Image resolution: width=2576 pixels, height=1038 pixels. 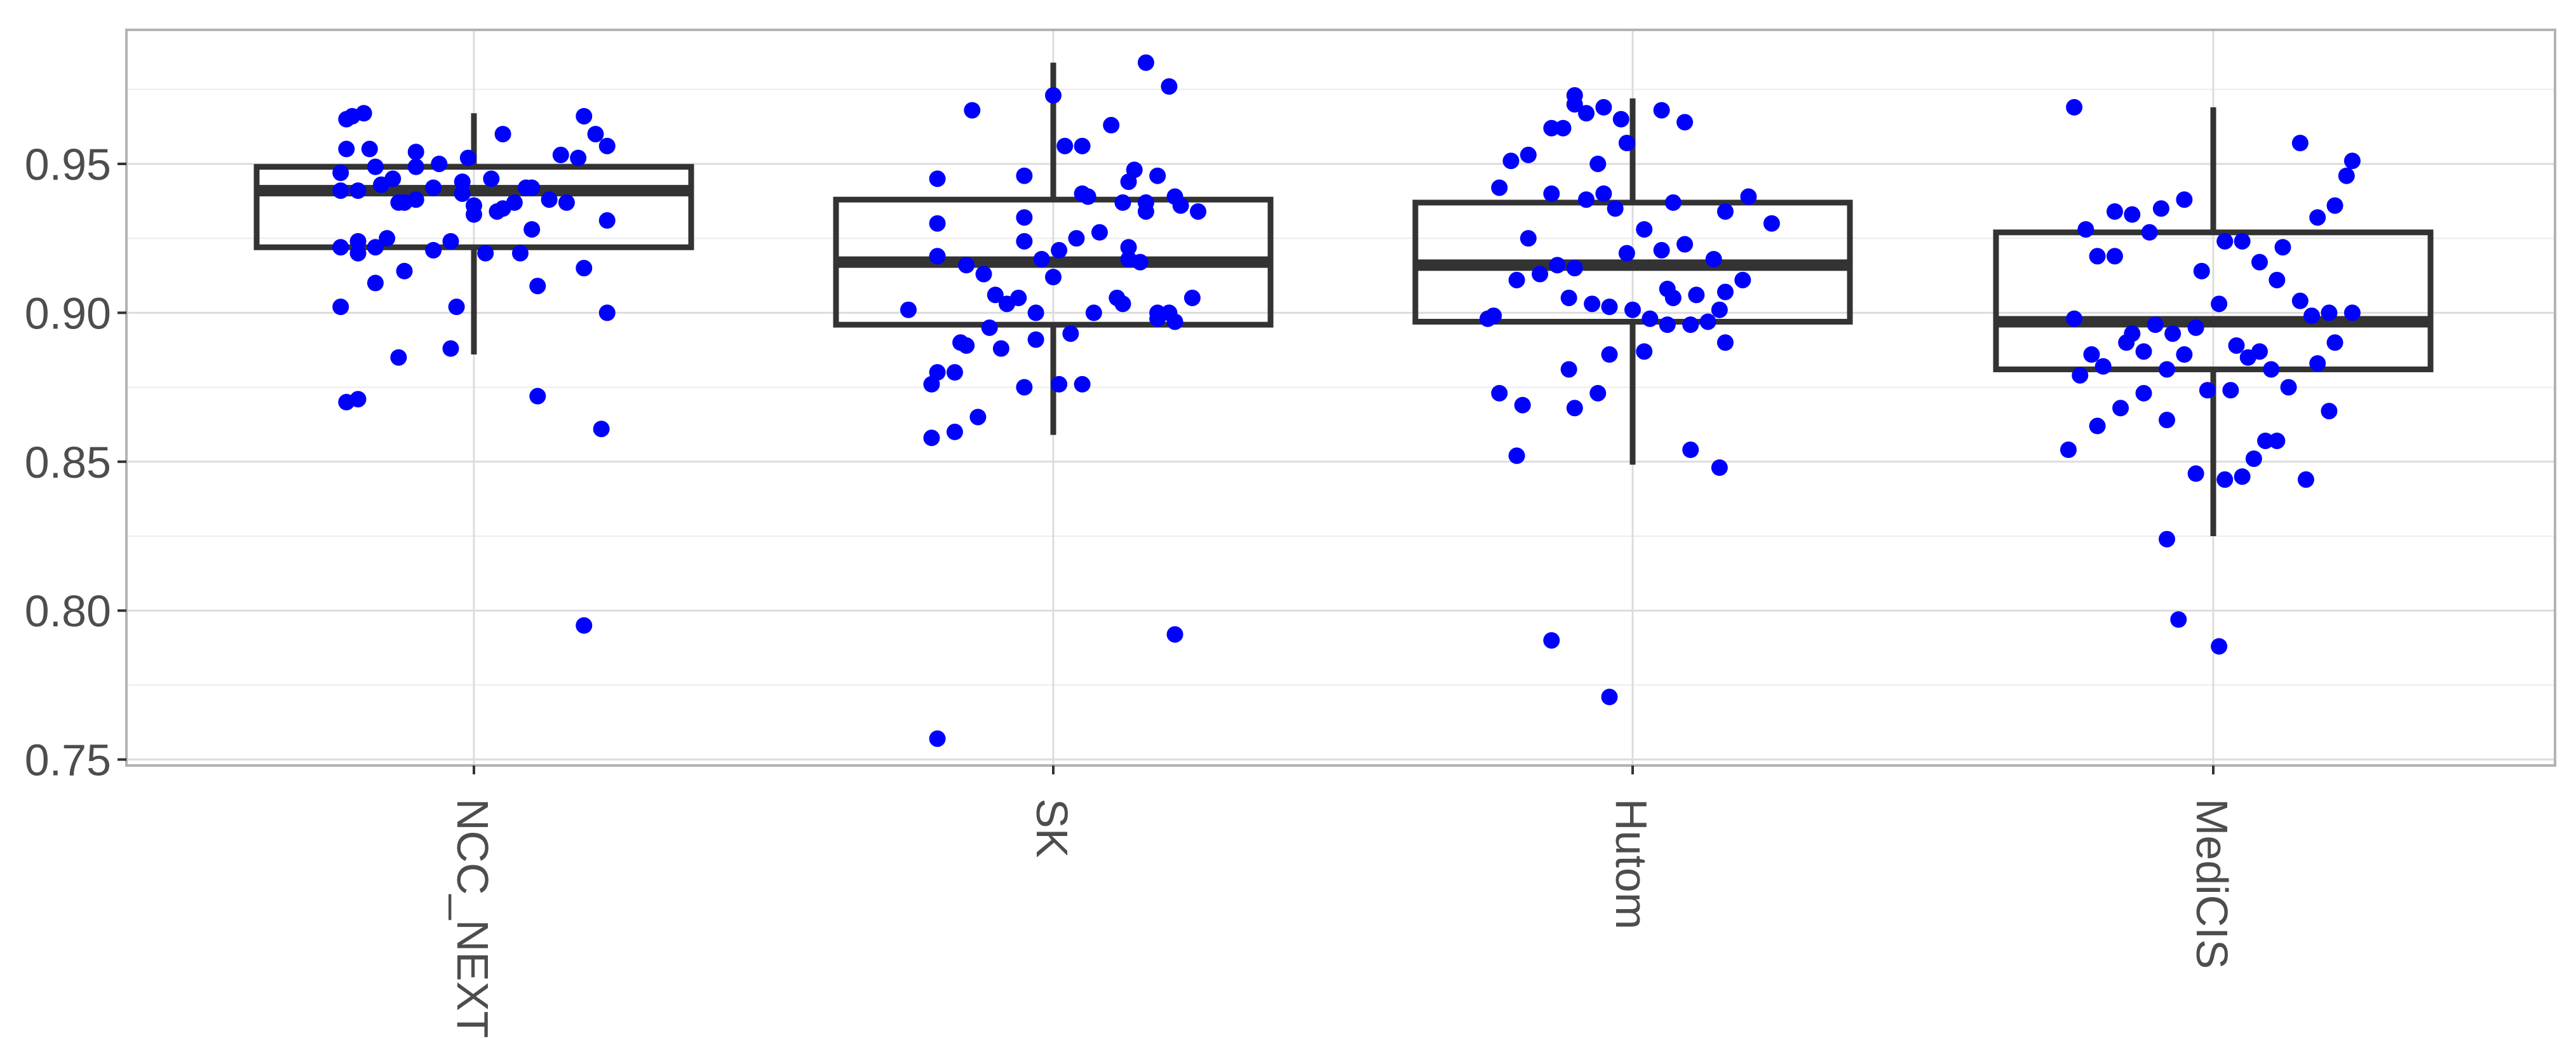 I want to click on box-iqr, so click(x=2213, y=300).